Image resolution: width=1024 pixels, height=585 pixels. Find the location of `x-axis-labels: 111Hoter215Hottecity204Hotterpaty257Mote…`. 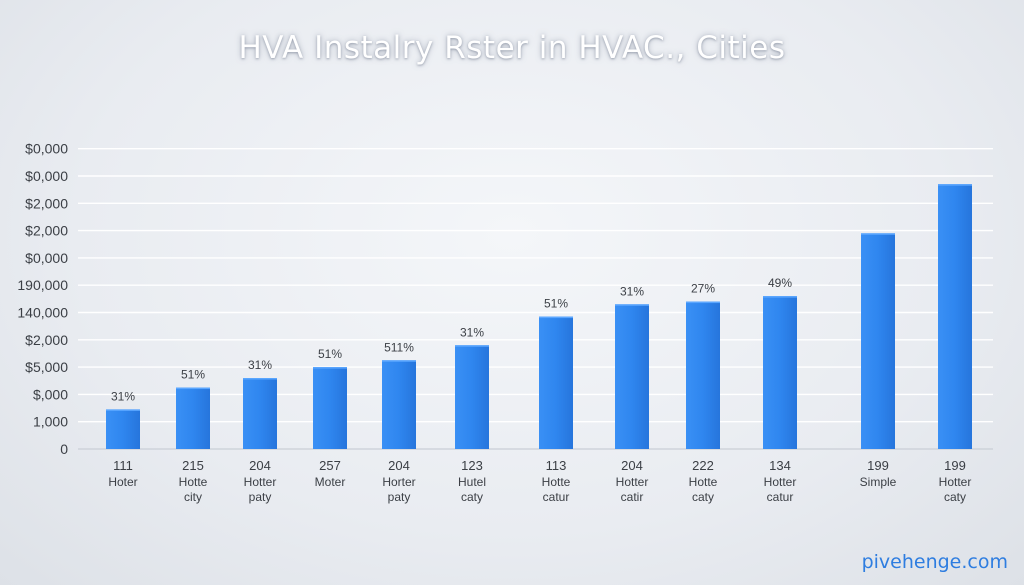

x-axis-labels: 111Hoter215Hottecity204Hotterpaty257Mote… is located at coordinates (539, 481).